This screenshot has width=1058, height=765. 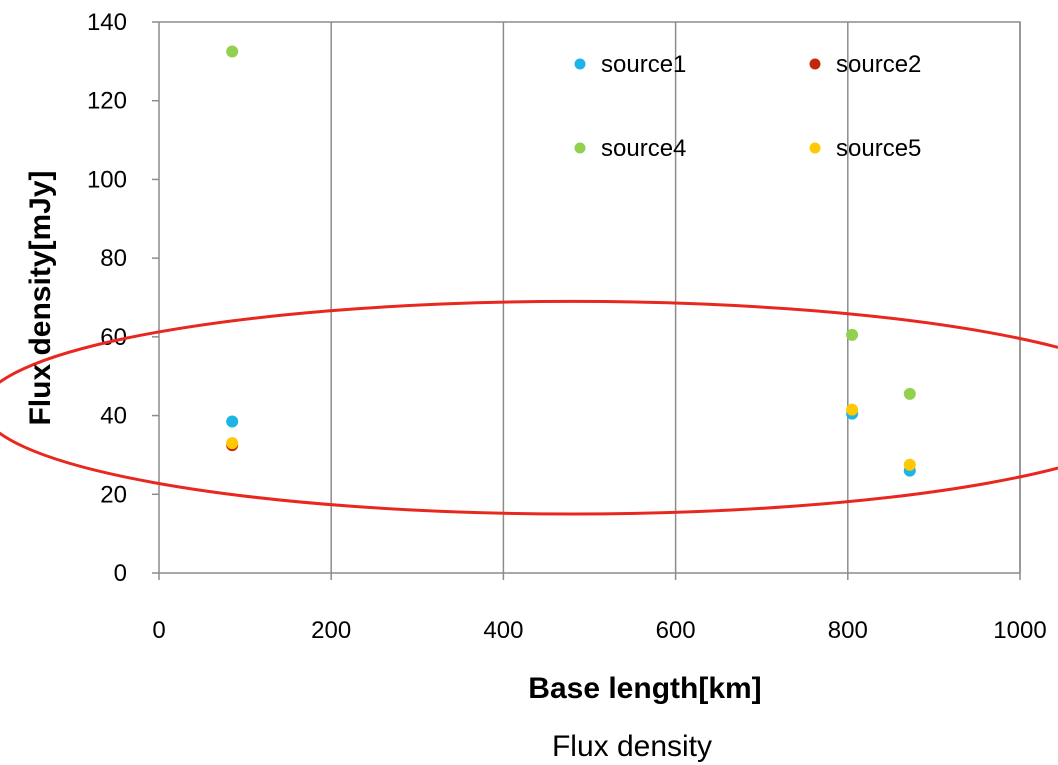 What do you see at coordinates (113, 416) in the screenshot?
I see `y-tick-label: 40` at bounding box center [113, 416].